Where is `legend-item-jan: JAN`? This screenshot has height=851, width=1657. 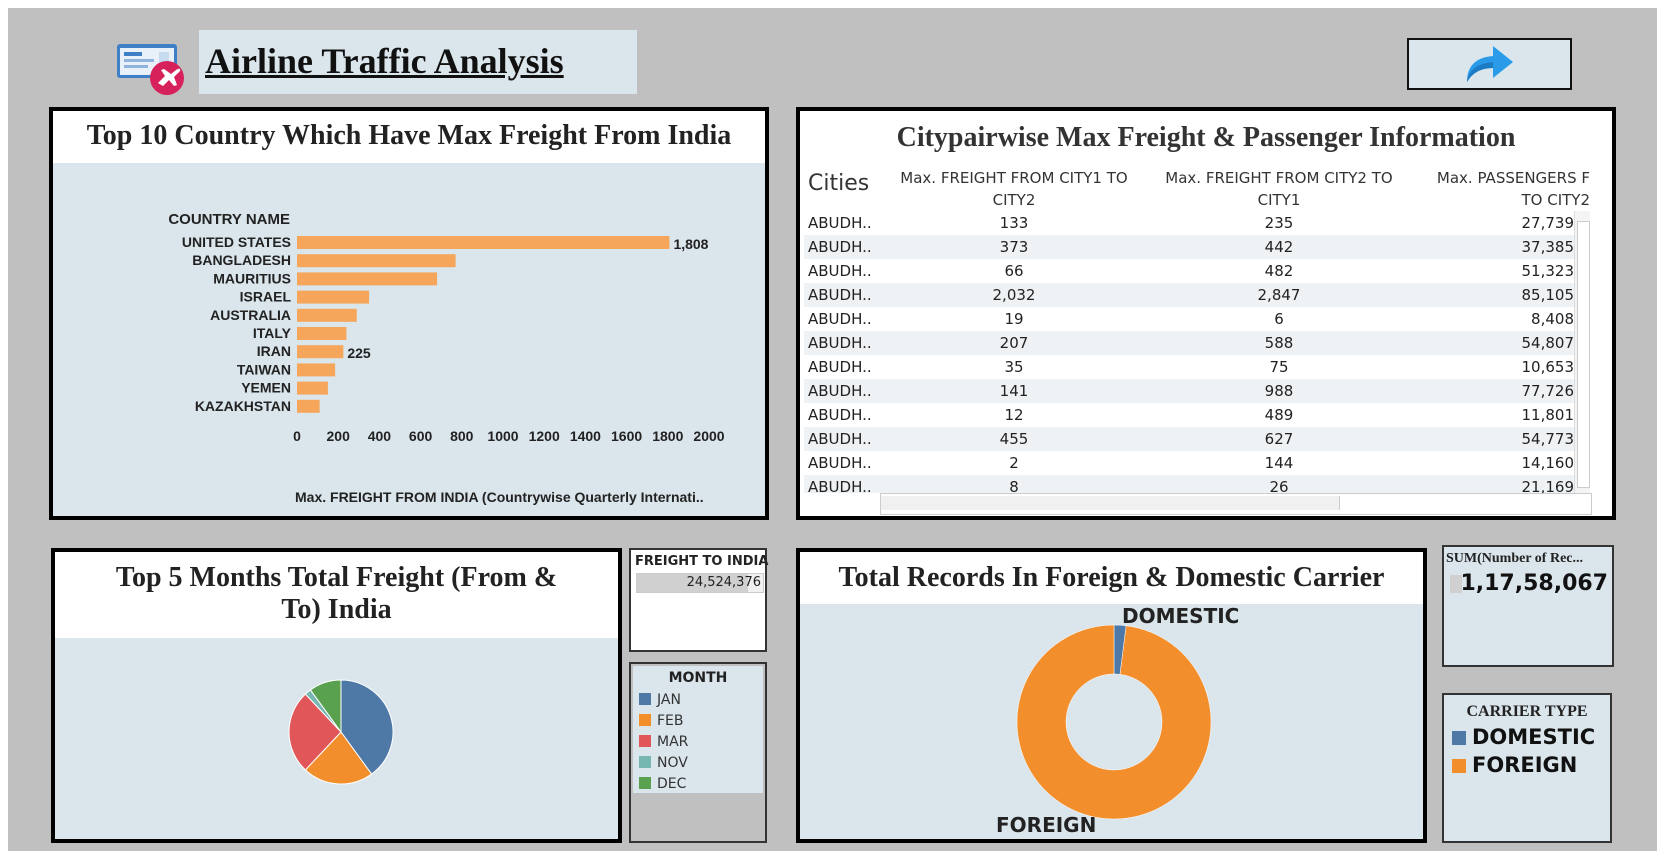 legend-item-jan: JAN is located at coordinates (660, 700).